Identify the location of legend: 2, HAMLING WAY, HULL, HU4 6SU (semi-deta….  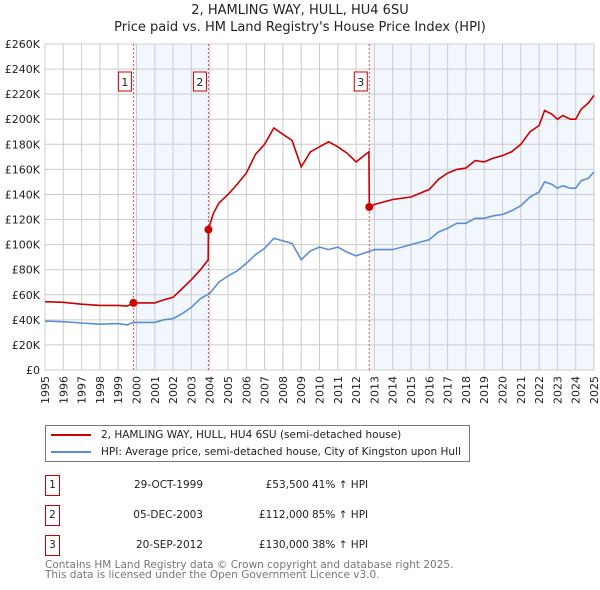
(257, 443).